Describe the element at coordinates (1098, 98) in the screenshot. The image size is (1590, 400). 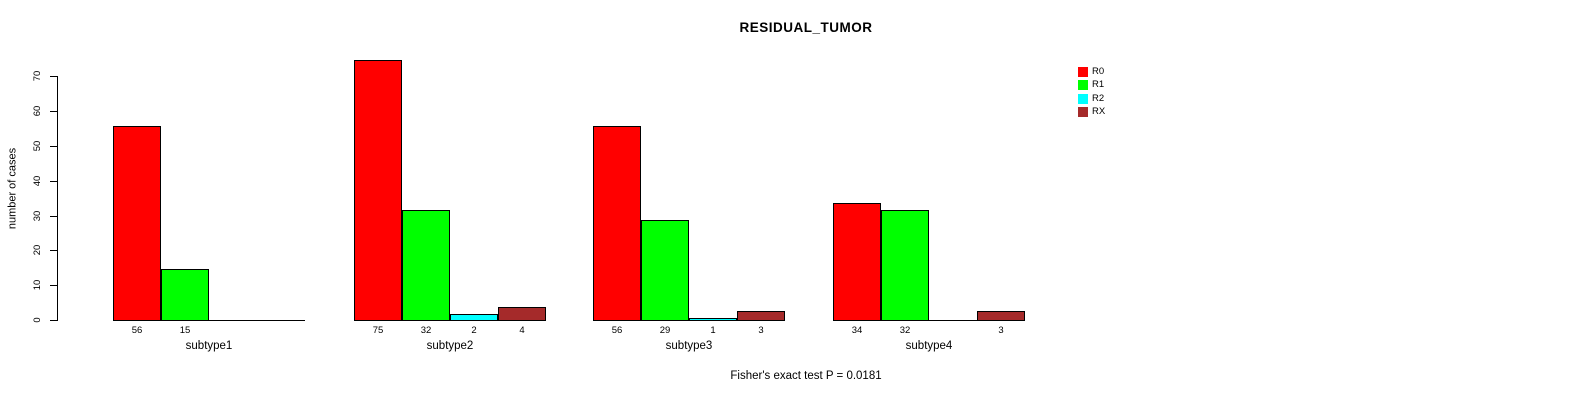
I see `legend-label-r2: R2` at that location.